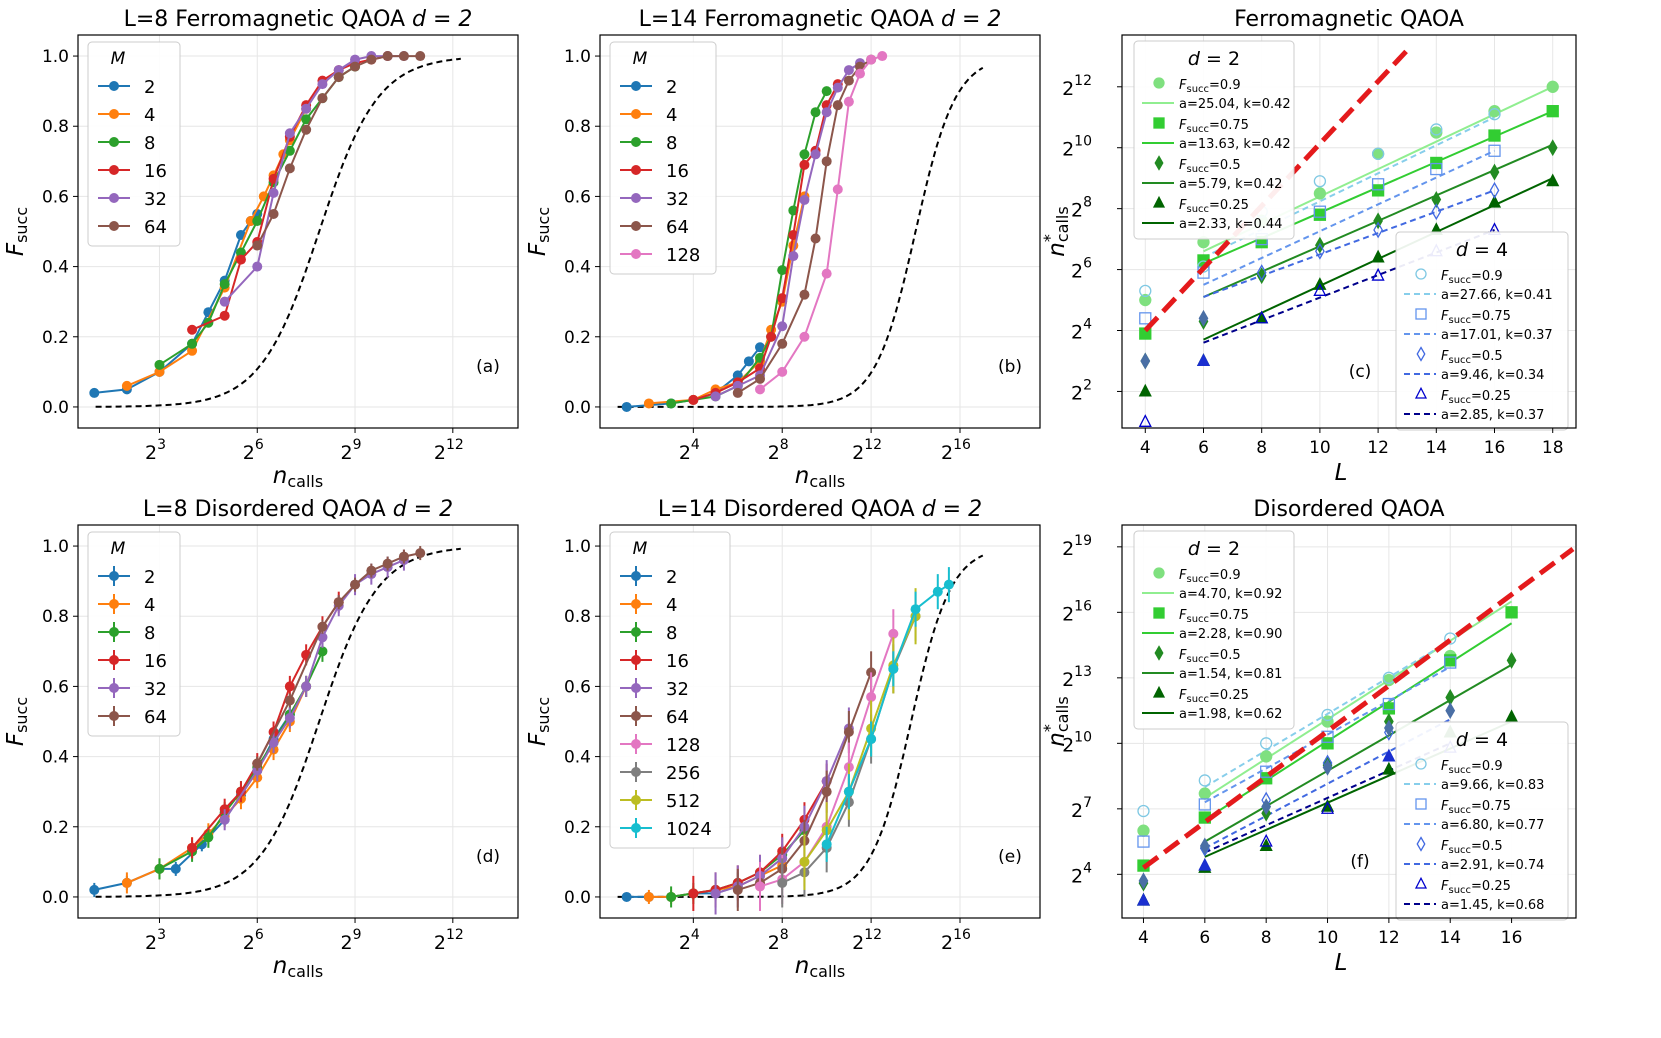 The image size is (1661, 1038). I want to click on x-tick-label: 216, so click(956, 450).